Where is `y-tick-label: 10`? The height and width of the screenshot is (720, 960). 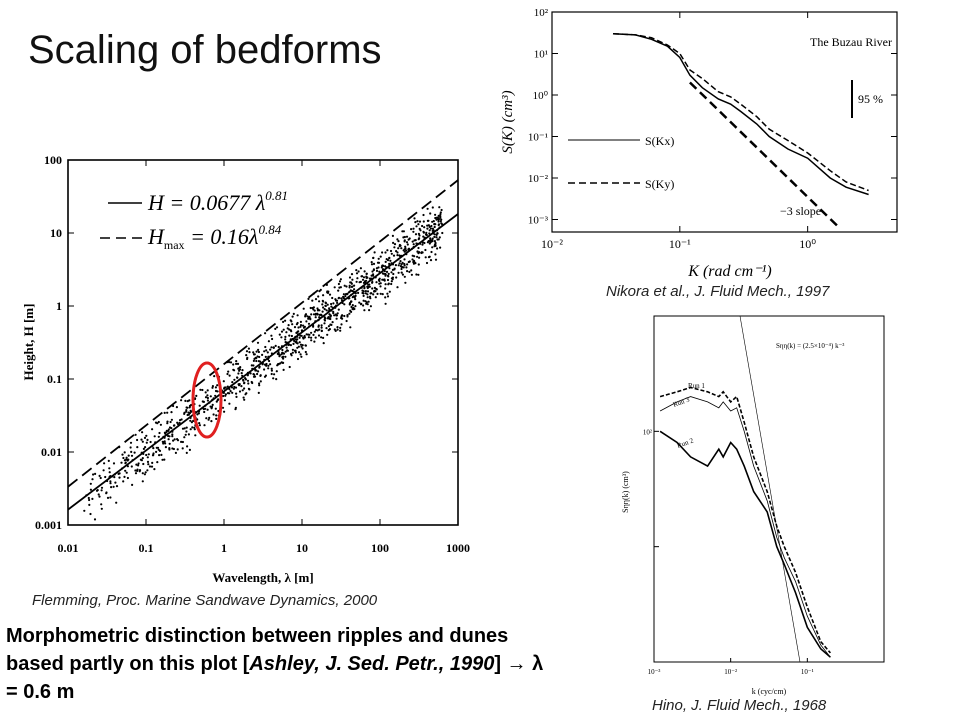 y-tick-label: 10 is located at coordinates (56, 233).